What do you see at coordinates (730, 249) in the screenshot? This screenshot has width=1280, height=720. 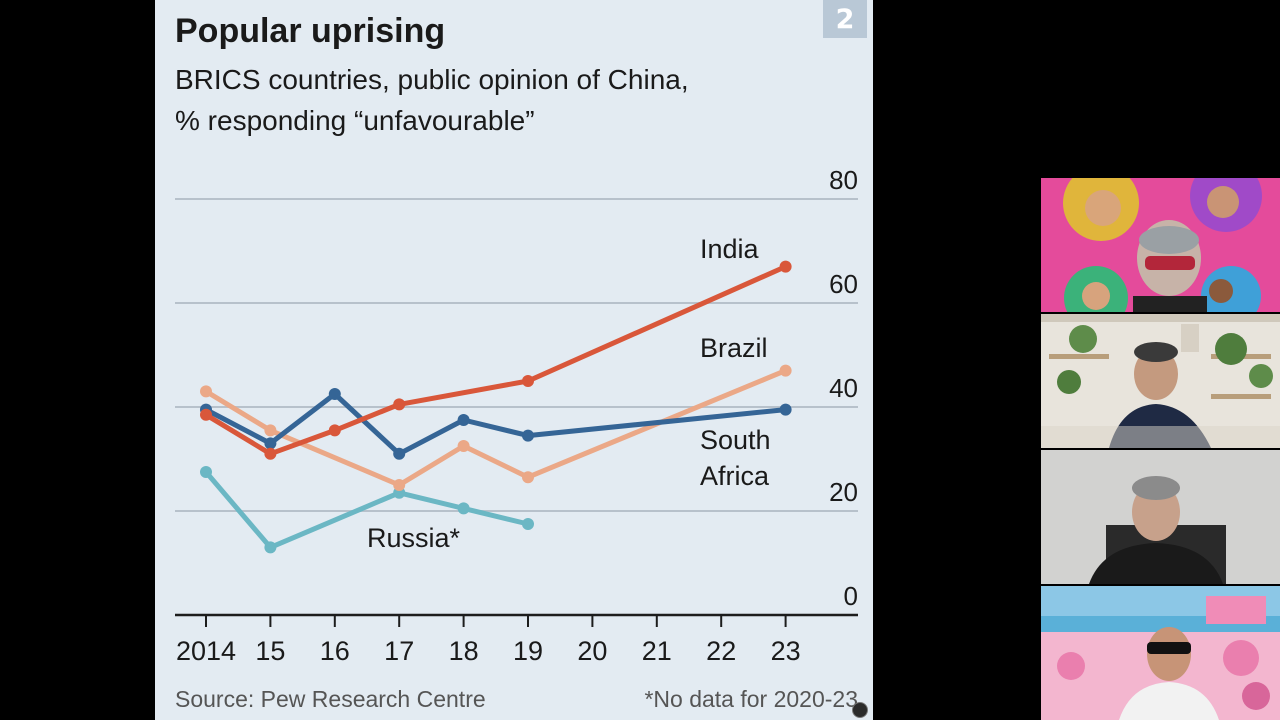 I see `series-label-india: India` at bounding box center [730, 249].